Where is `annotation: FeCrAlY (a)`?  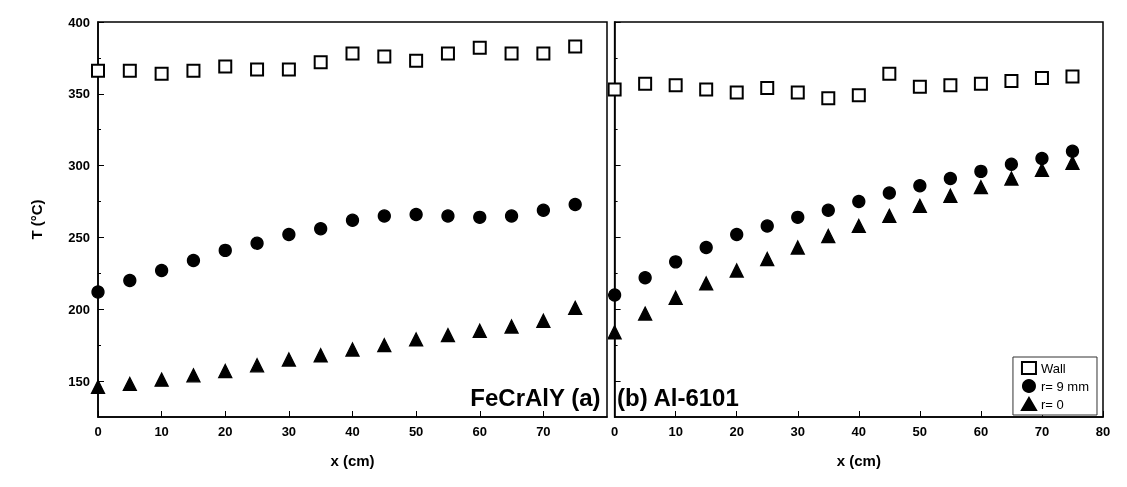
annotation: FeCrAlY (a) is located at coordinates (535, 397).